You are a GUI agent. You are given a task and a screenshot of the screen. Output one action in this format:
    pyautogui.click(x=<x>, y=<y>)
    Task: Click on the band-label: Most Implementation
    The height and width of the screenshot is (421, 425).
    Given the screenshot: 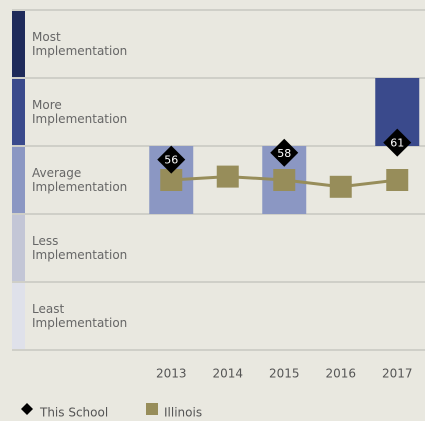 What is the action you would take?
    pyautogui.click(x=80, y=44)
    